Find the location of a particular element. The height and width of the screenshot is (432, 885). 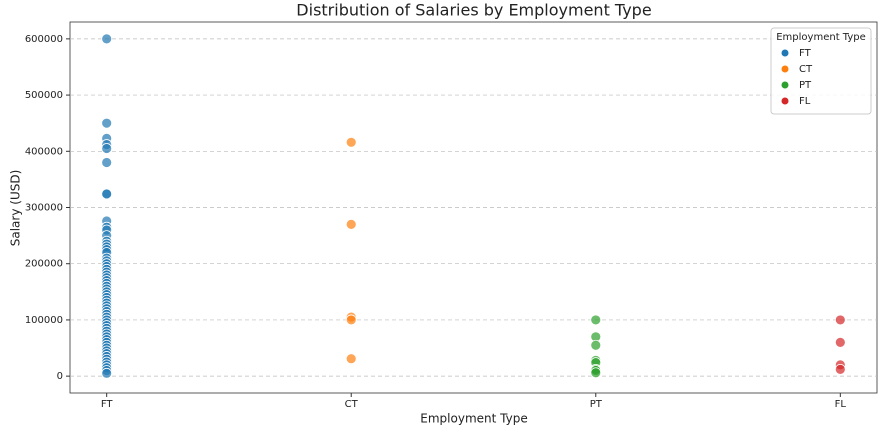

legend-label: FT is located at coordinates (805, 53).